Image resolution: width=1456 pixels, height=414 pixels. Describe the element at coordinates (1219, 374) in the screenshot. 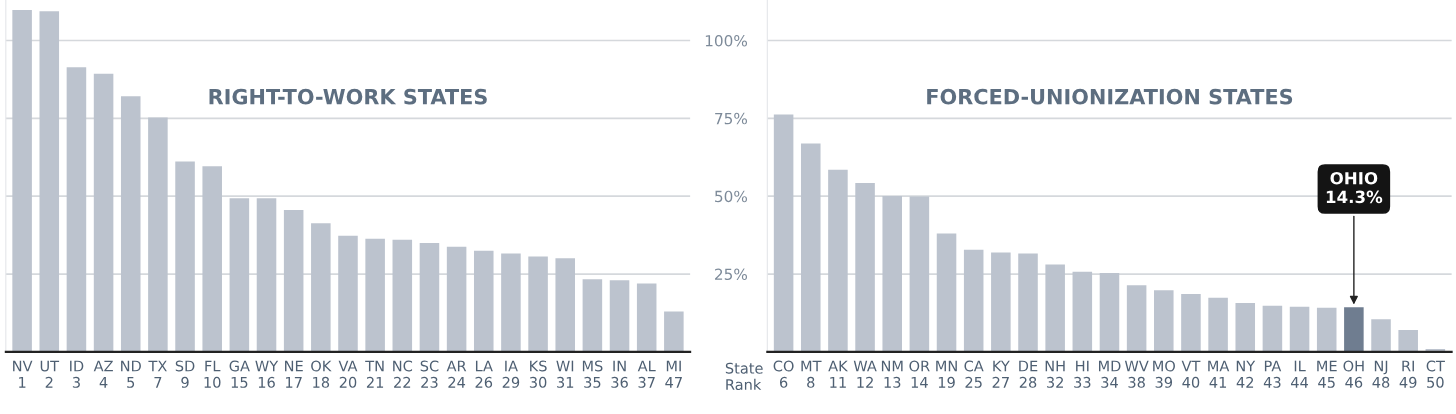

I see `x-tick-label: MA 41` at that location.